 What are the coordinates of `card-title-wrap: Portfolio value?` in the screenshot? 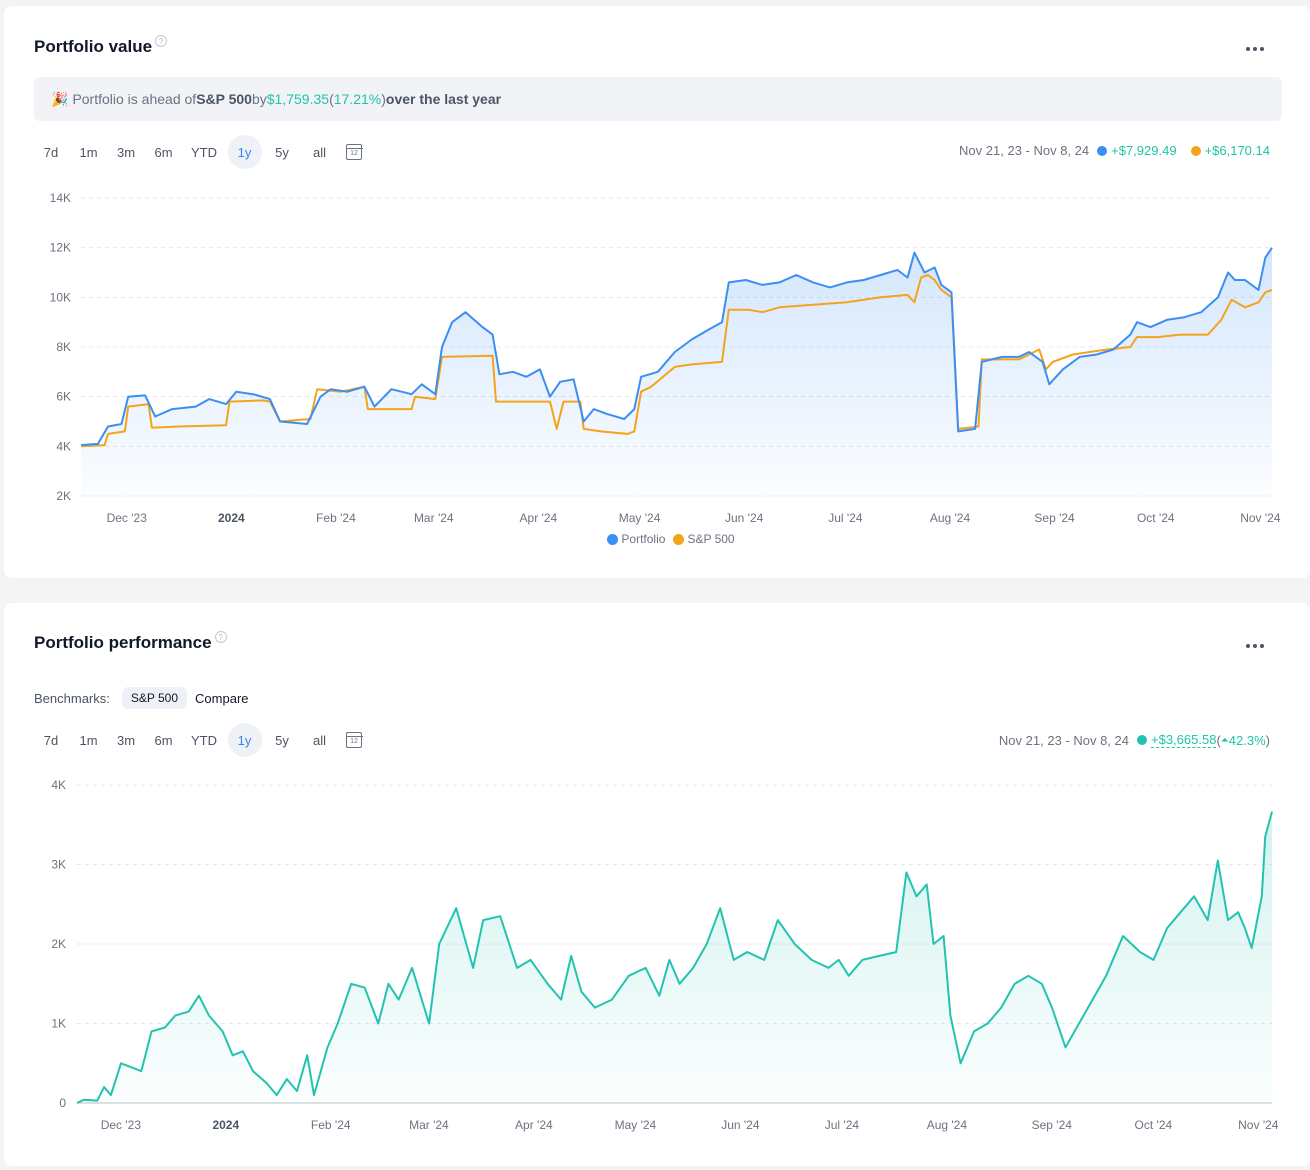 It's located at (101, 46).